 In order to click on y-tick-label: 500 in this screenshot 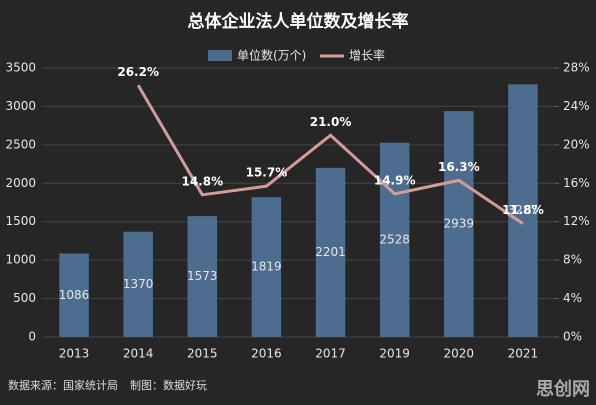, I will do `click(24, 298)`.